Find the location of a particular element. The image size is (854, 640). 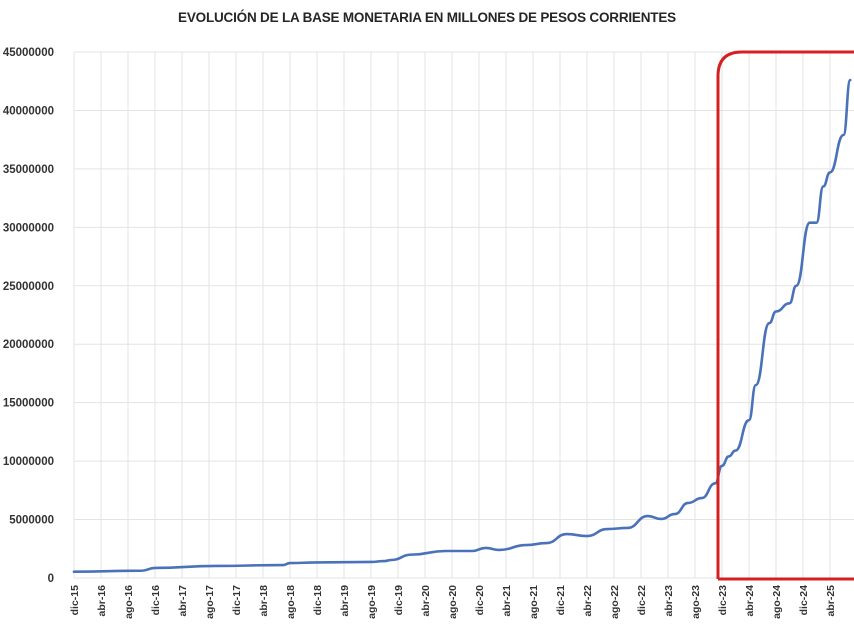

x-tick-label: ago-17 is located at coordinates (210, 602).